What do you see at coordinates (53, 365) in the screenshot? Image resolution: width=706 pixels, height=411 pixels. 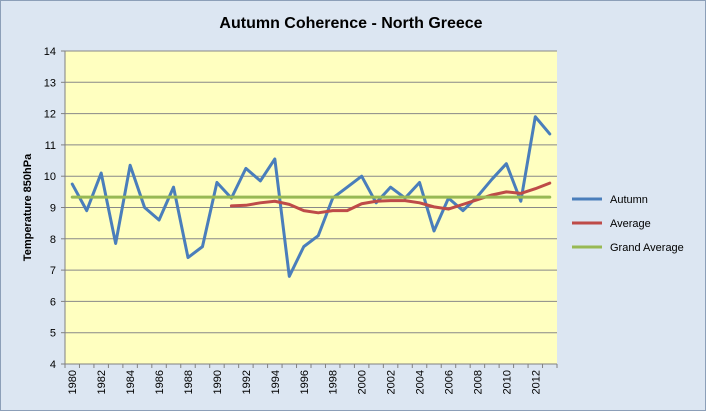 I see `y-tick-label-4: 4` at bounding box center [53, 365].